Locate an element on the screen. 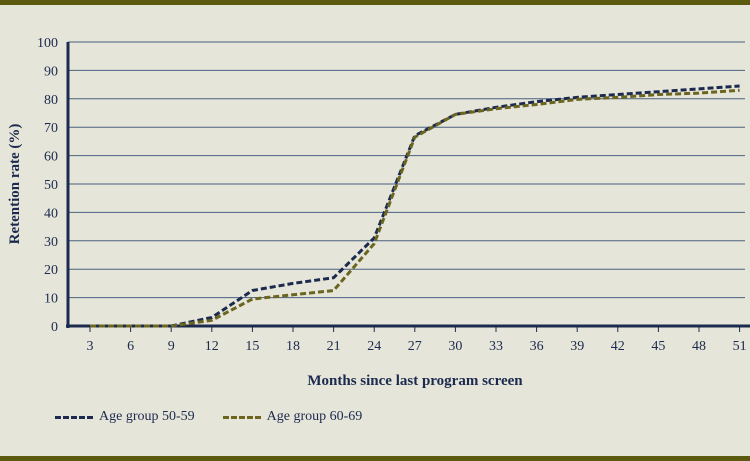 This screenshot has height=461, width=750. x-tick-label: 30 is located at coordinates (455, 346).